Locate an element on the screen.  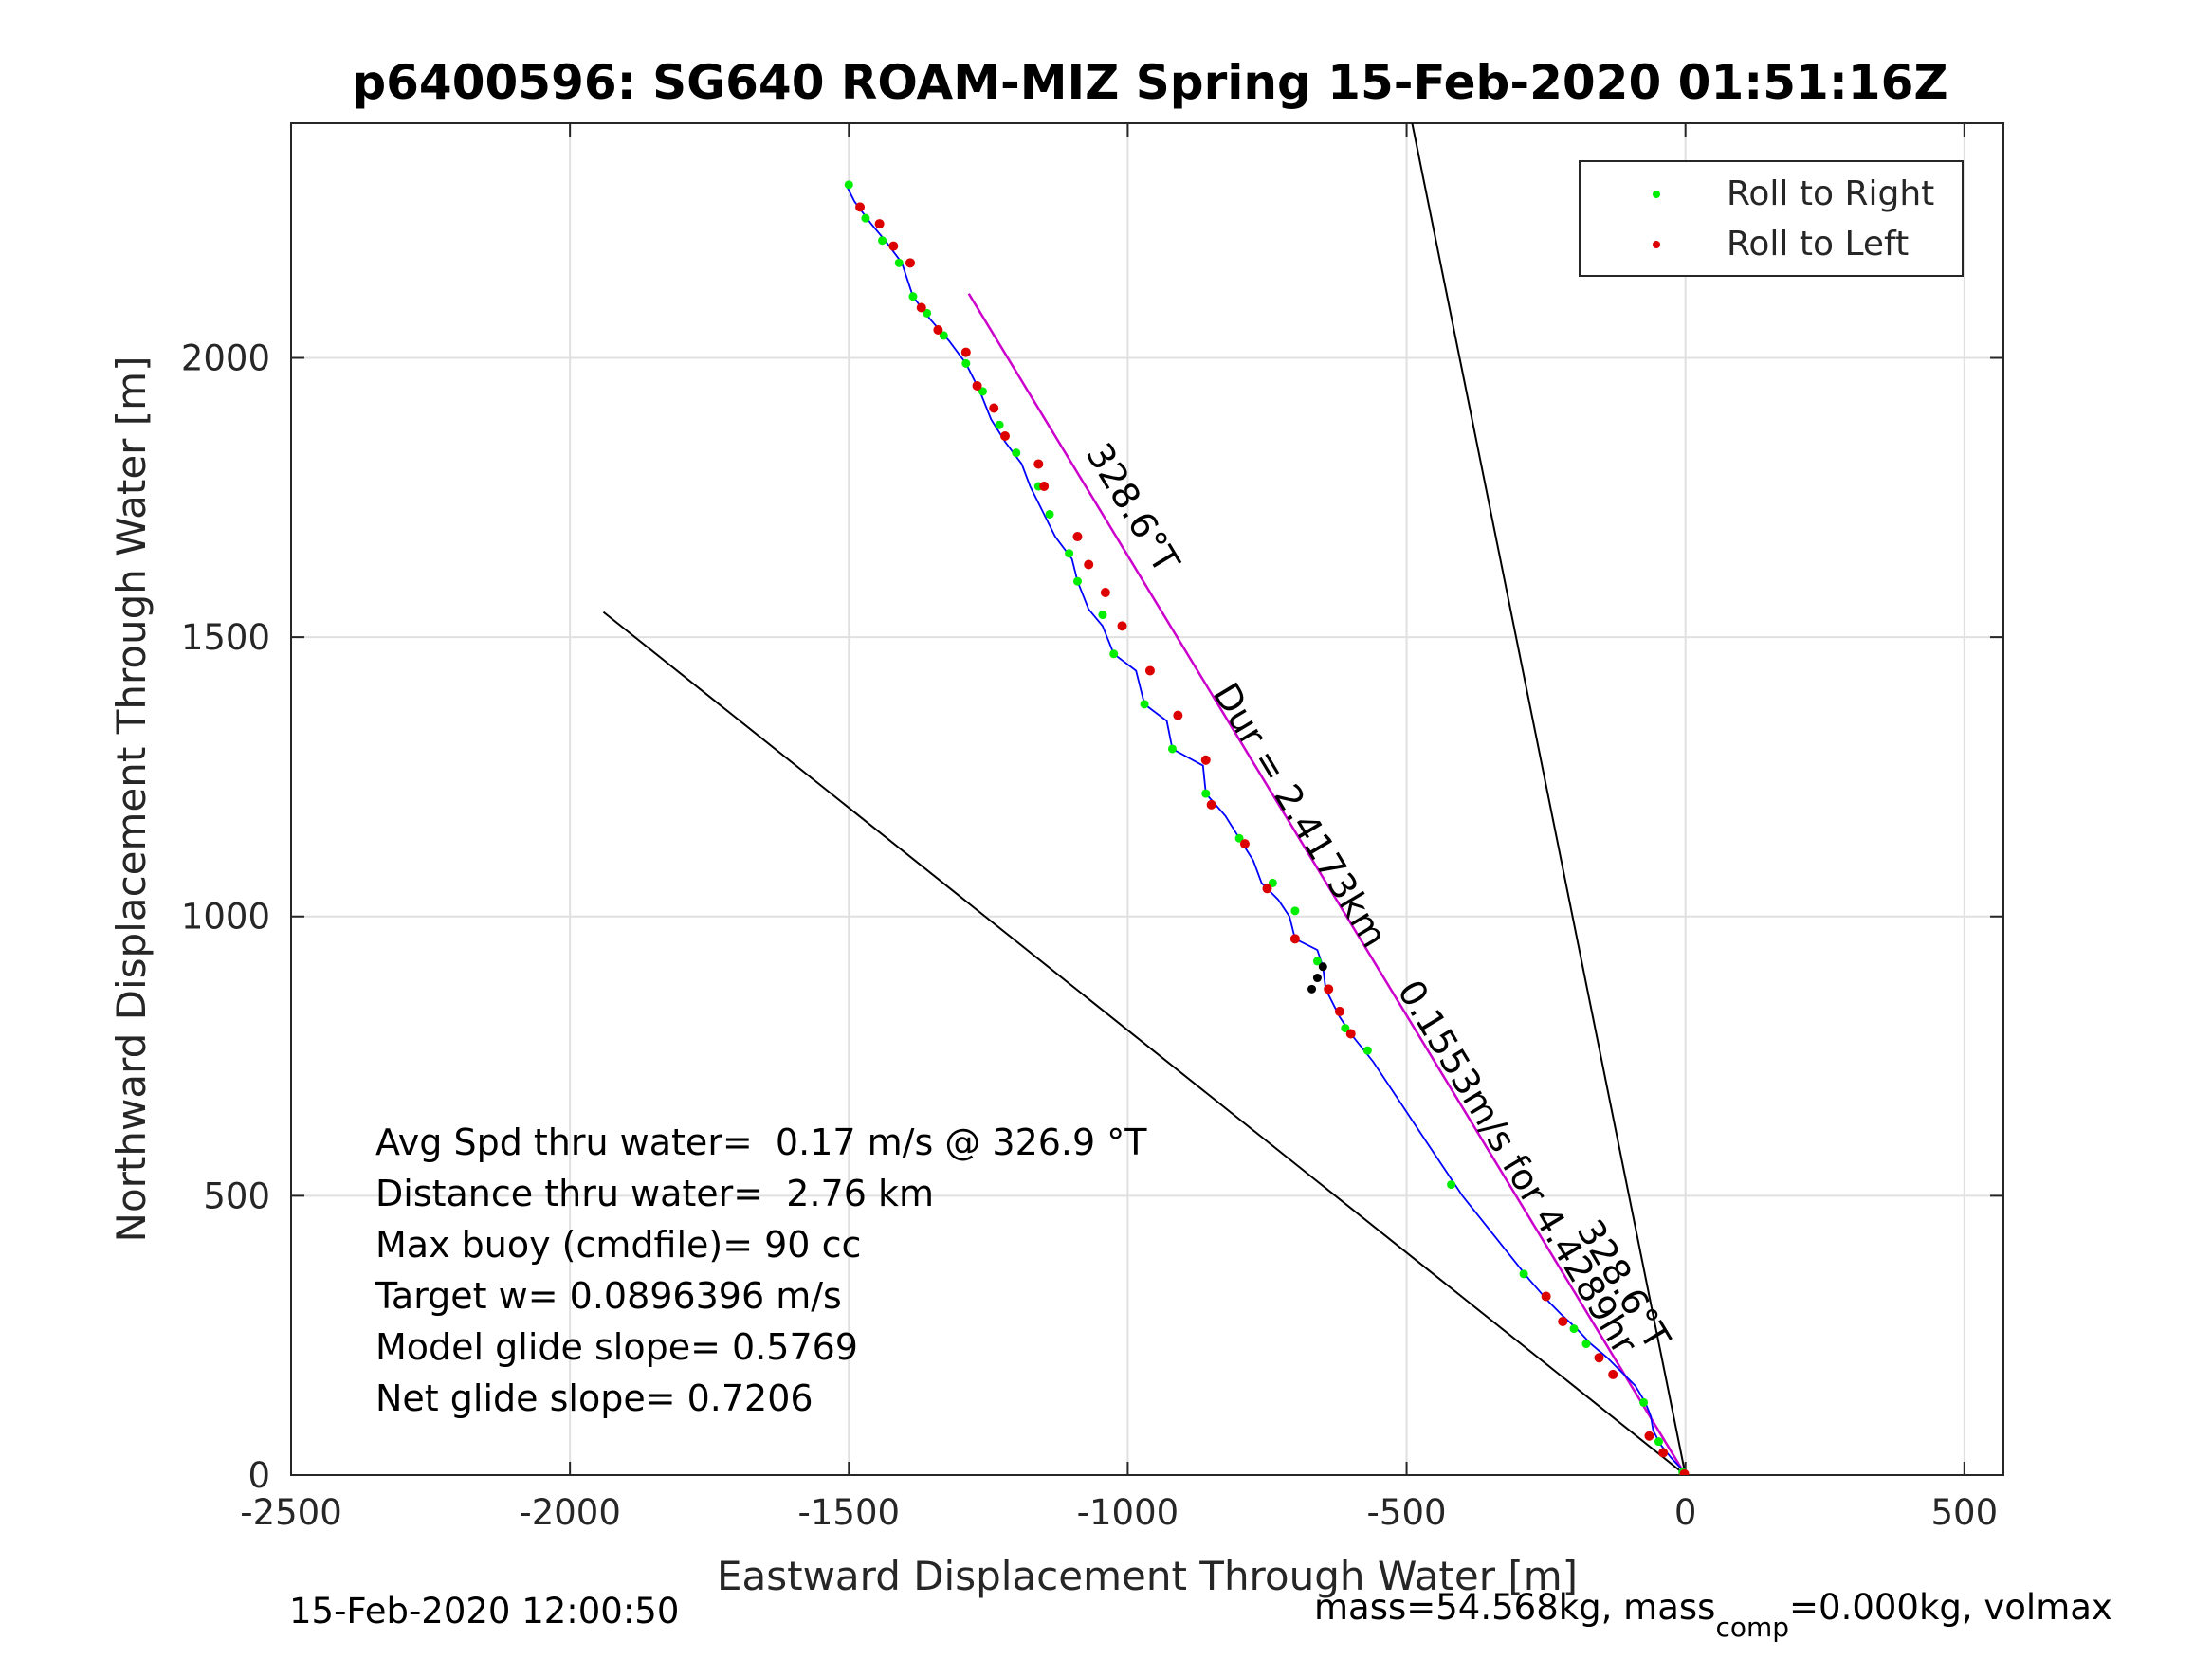
track-annotation: 328.6°T is located at coordinates (1133, 508).